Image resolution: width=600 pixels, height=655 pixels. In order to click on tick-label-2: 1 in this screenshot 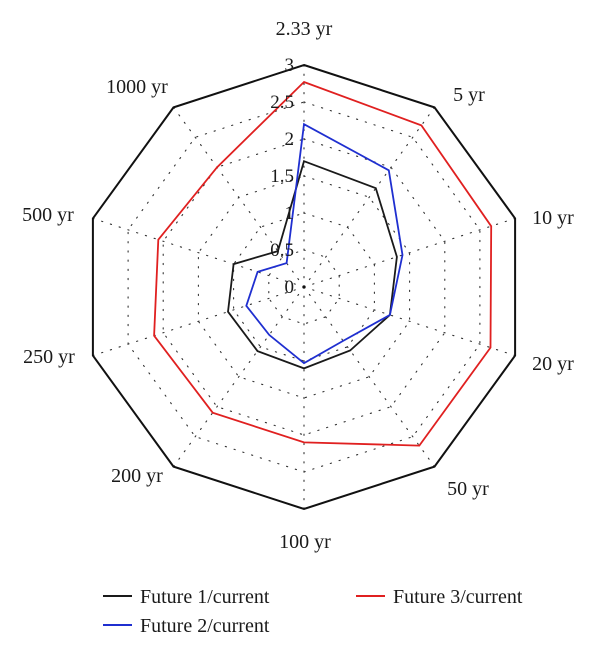, I will do `click(290, 213)`.